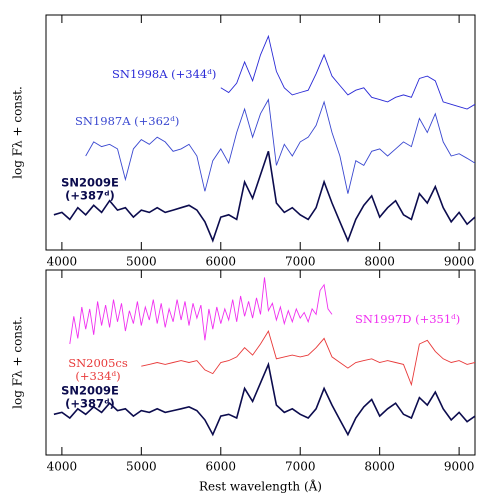  I want to click on series-label: SN1987A (+362ᵈ), so click(127, 121).